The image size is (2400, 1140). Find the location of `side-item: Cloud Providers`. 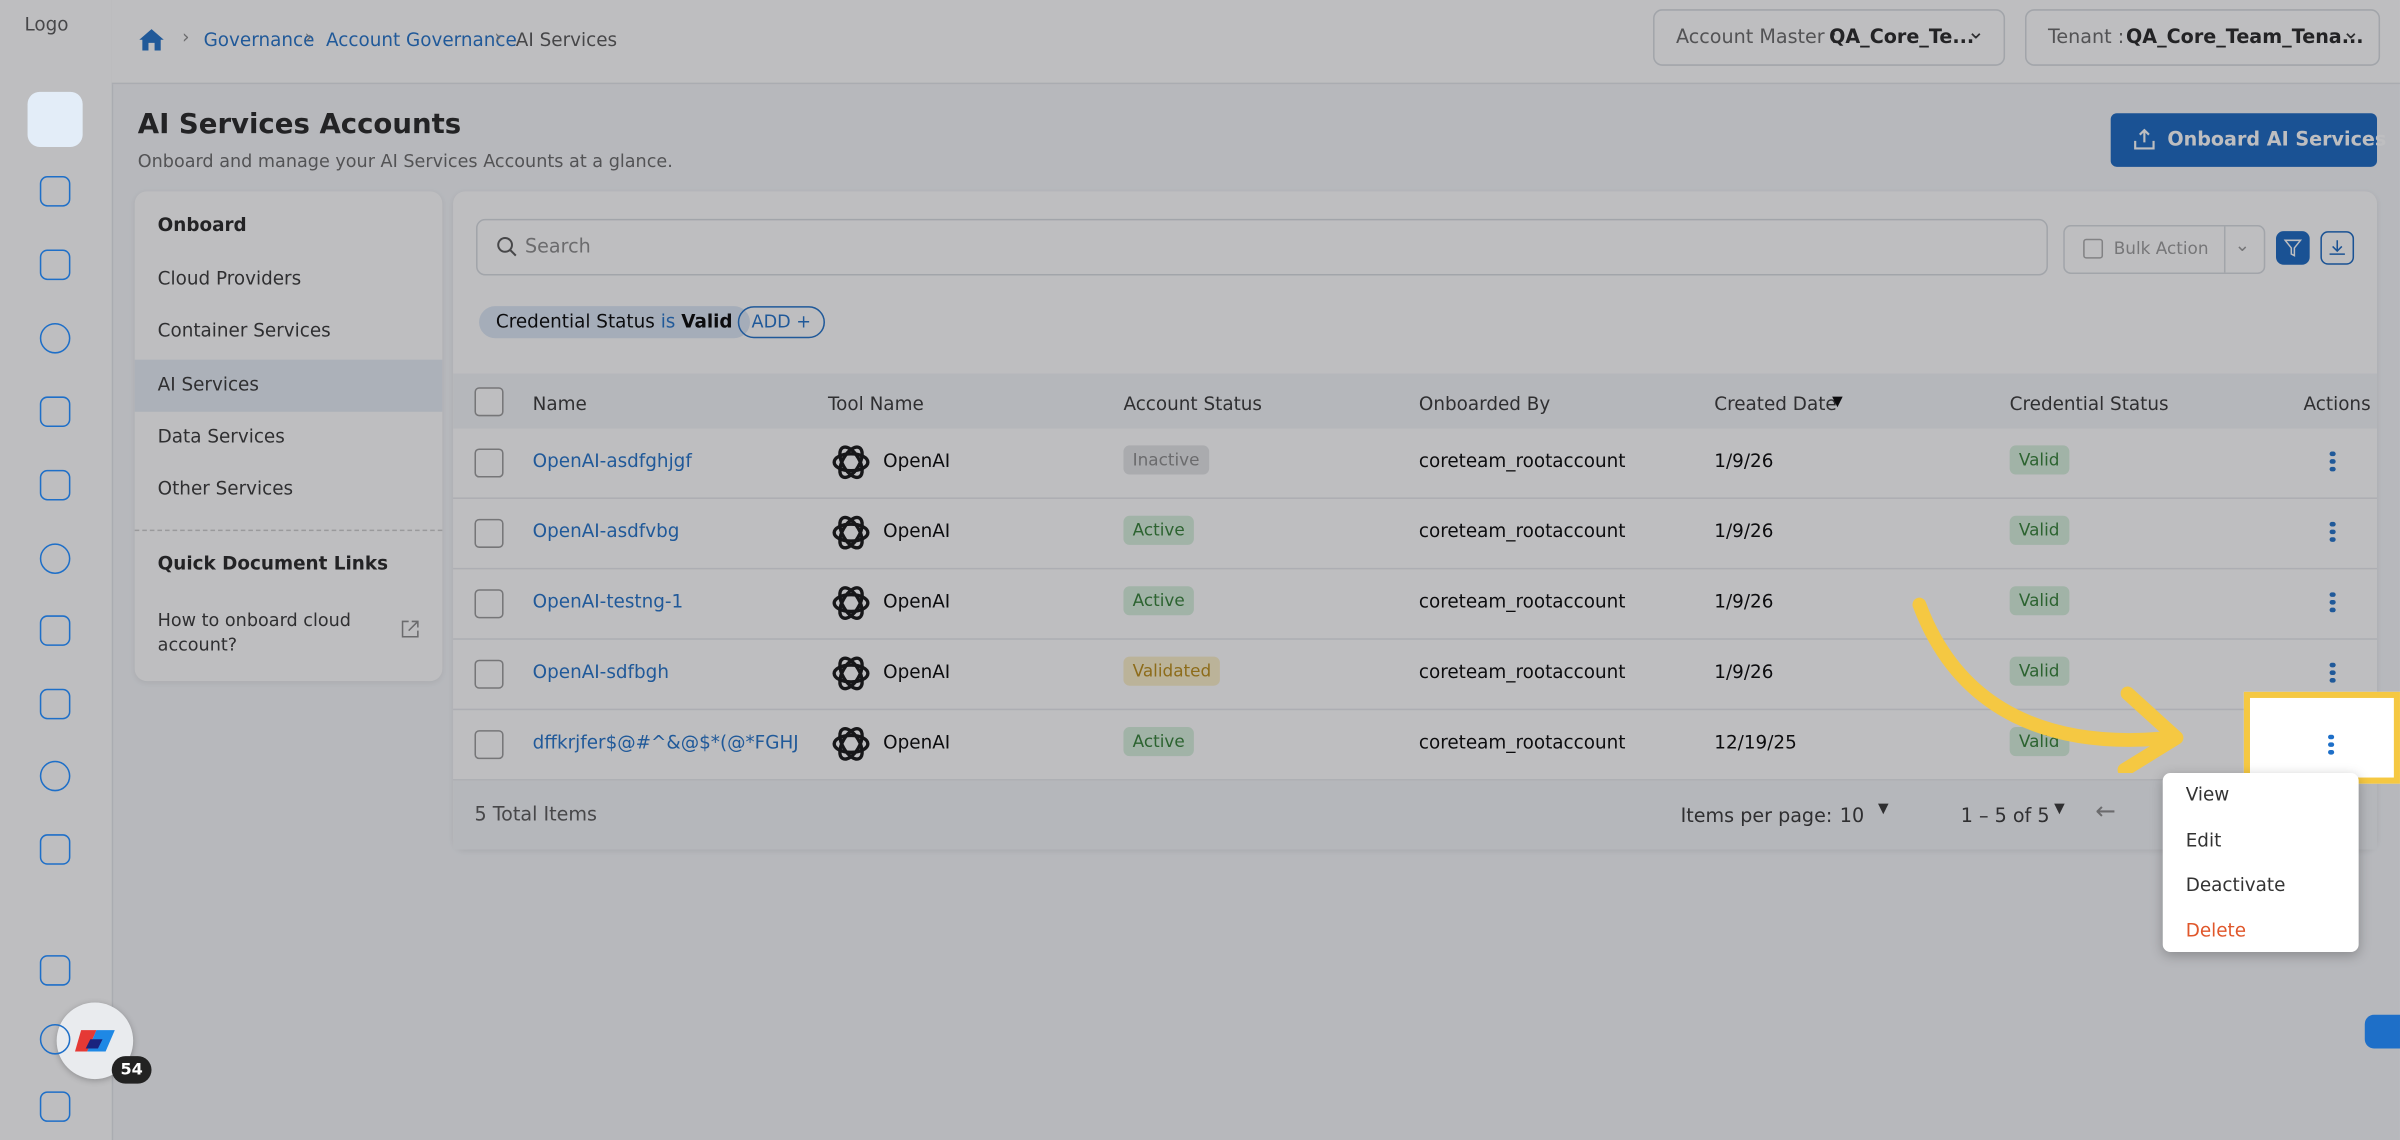

side-item: Cloud Providers is located at coordinates (229, 278).